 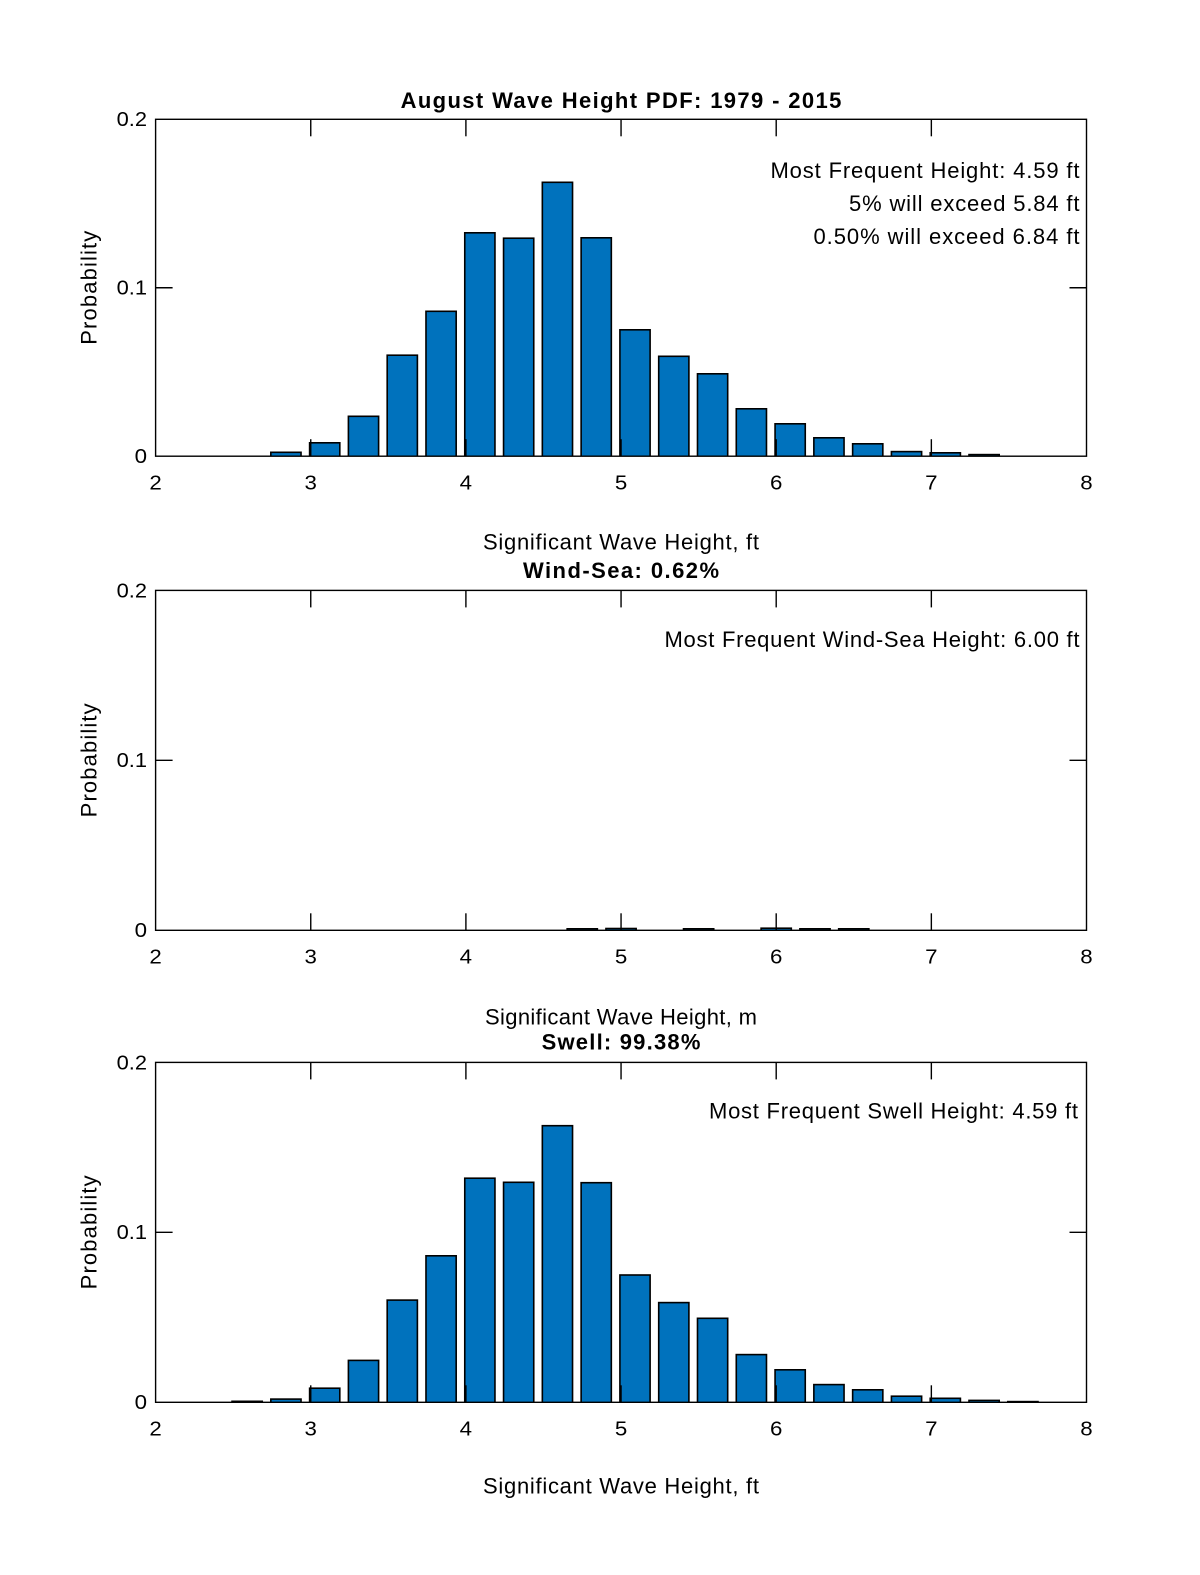 I want to click on svg-text: Most Frequent Height: 4.59 ft, so click(x=925, y=170).